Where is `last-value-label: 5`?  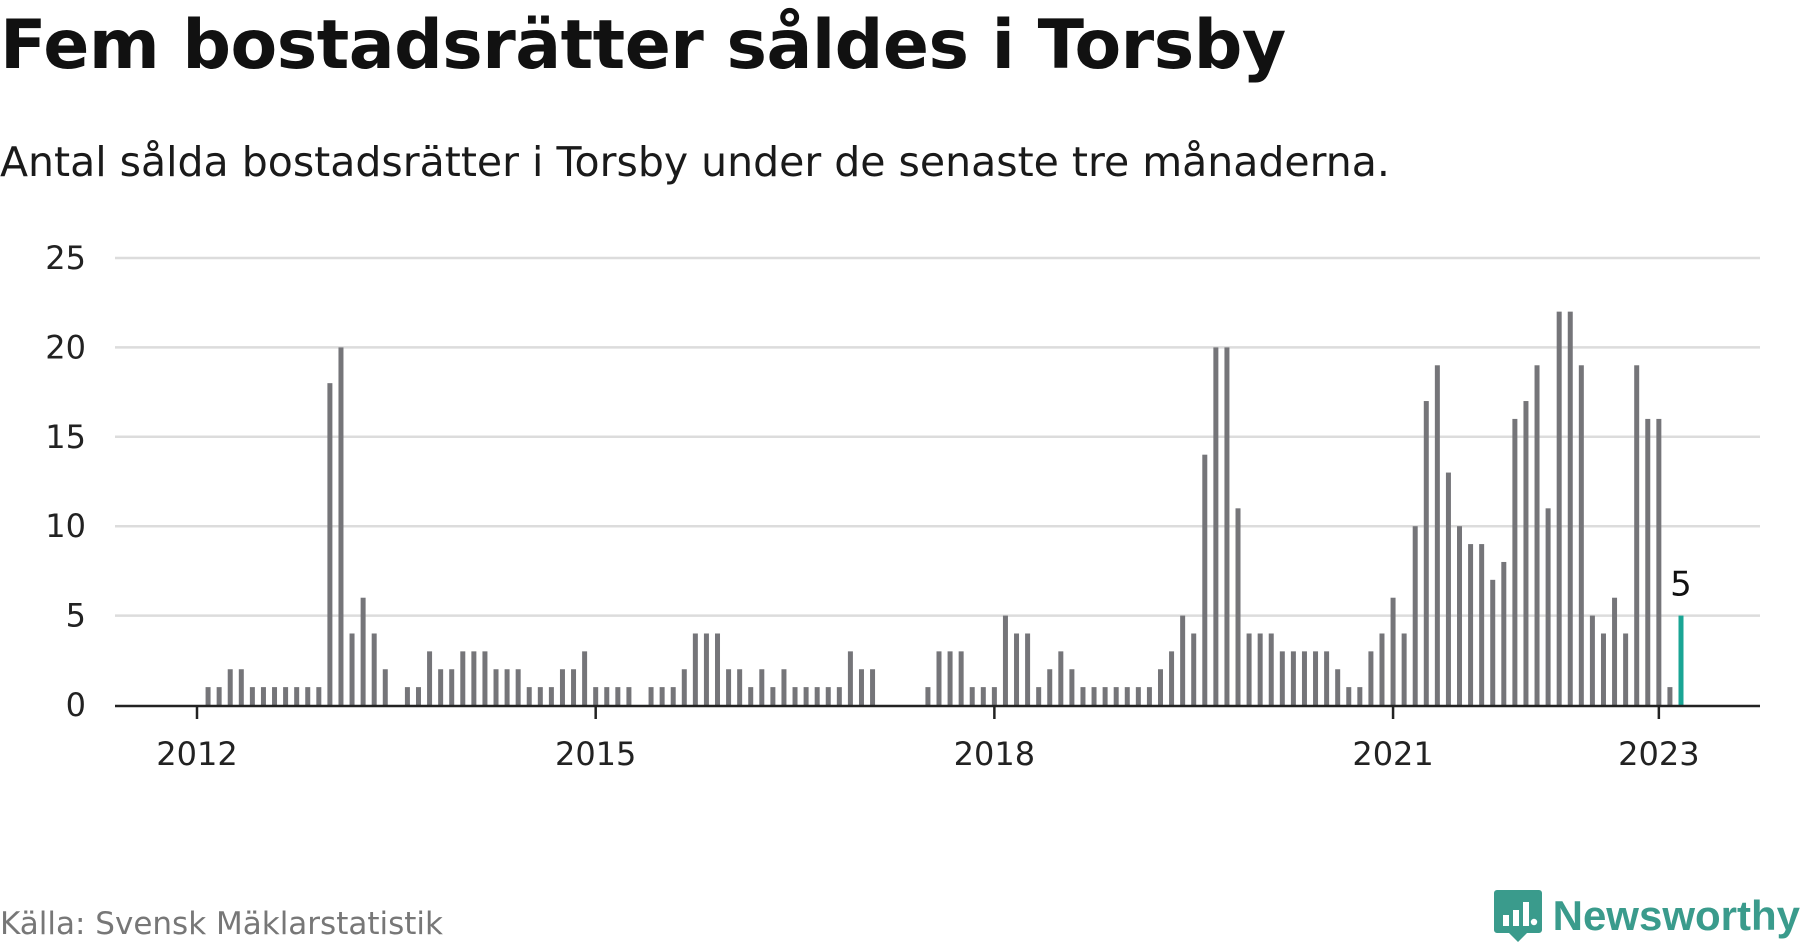 last-value-label: 5 is located at coordinates (1681, 585).